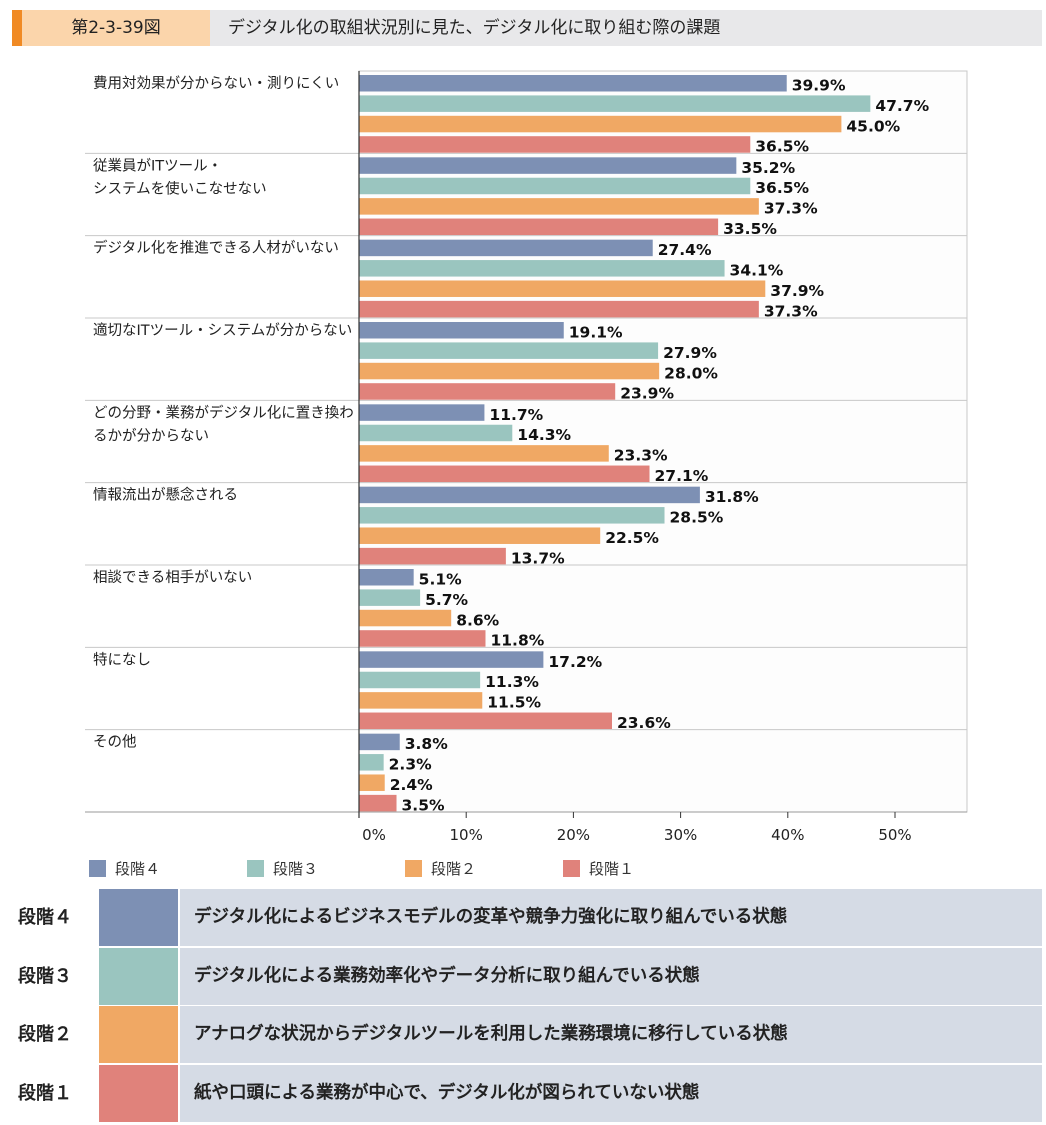  What do you see at coordinates (523, 869) in the screenshot?
I see `chart-legend: 段階４ 段階３ 段階２ 段階１` at bounding box center [523, 869].